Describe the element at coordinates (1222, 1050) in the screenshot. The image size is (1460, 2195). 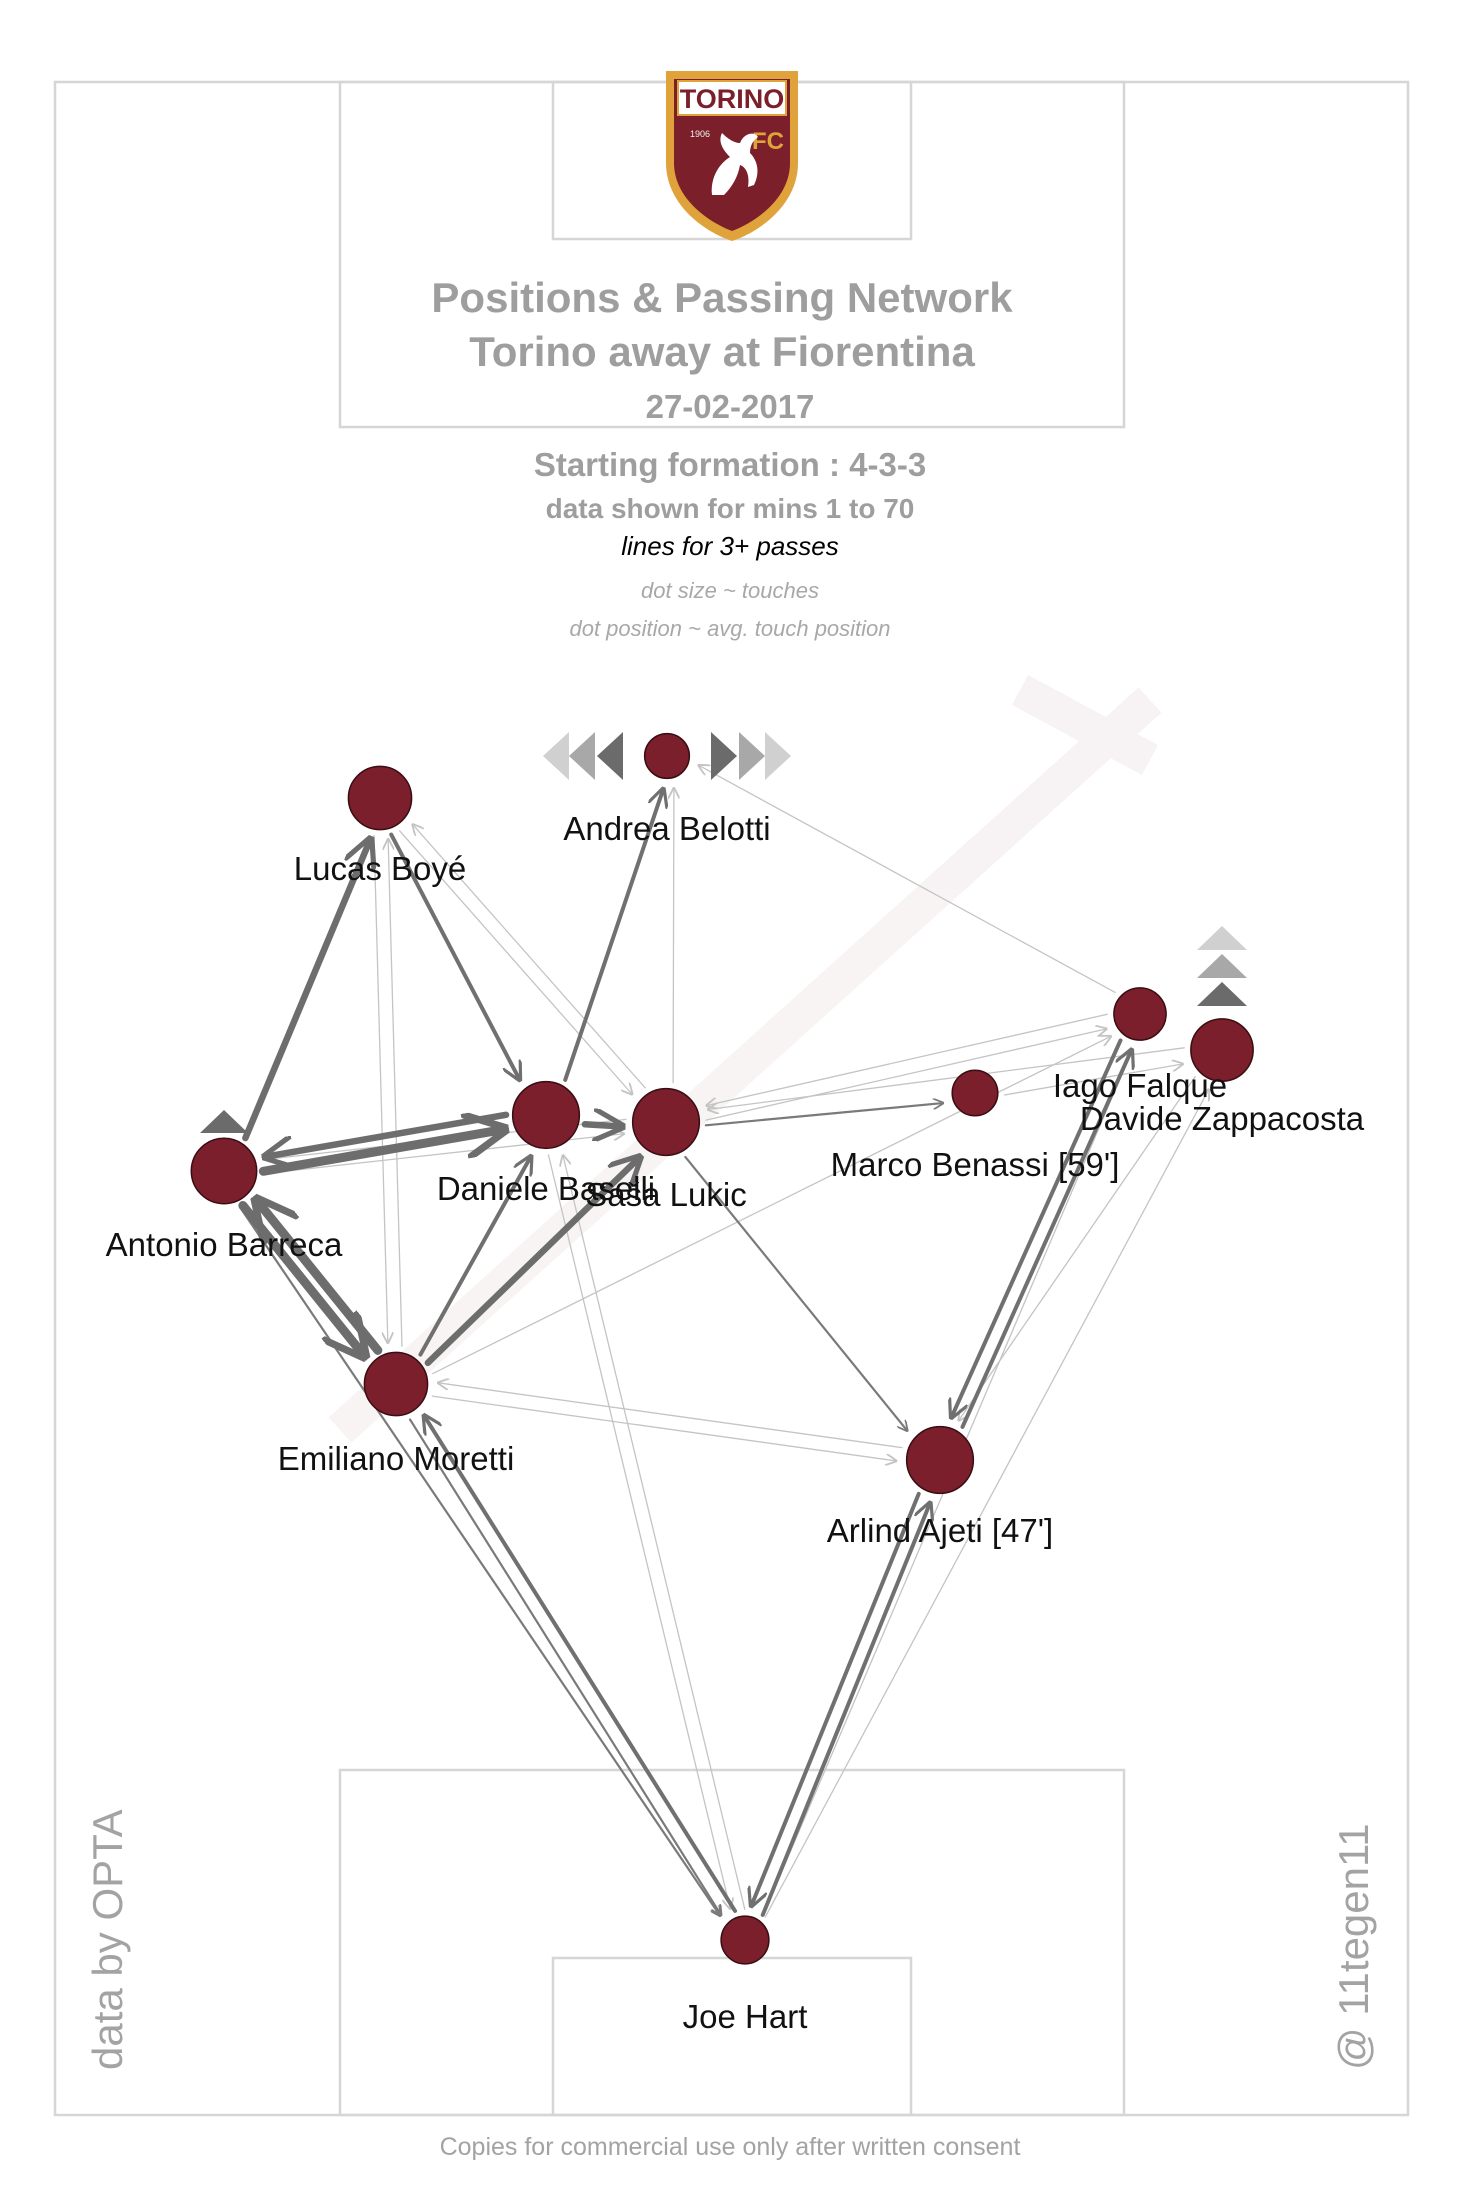
I see `player-node-zappacosta` at that location.